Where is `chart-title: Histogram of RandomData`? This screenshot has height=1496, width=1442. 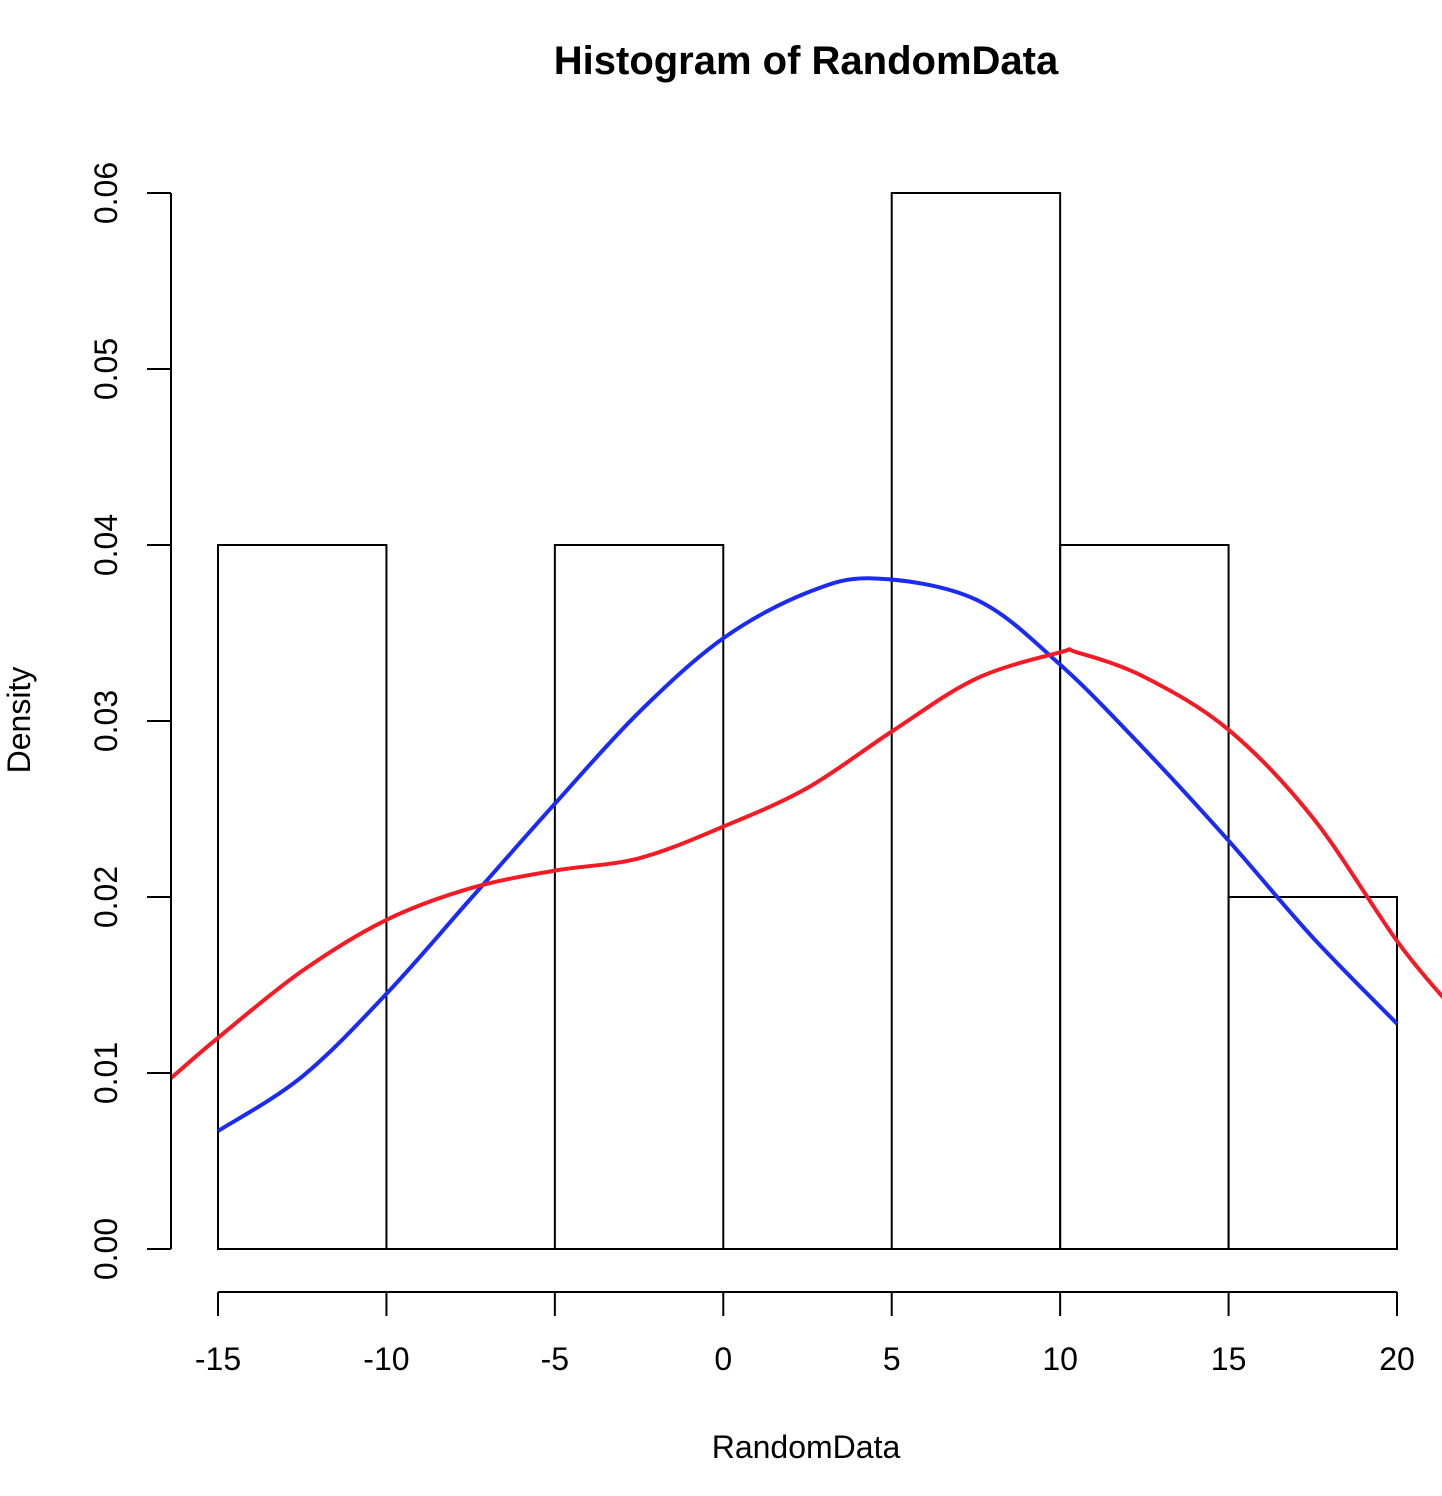
chart-title: Histogram of RandomData is located at coordinates (806, 61).